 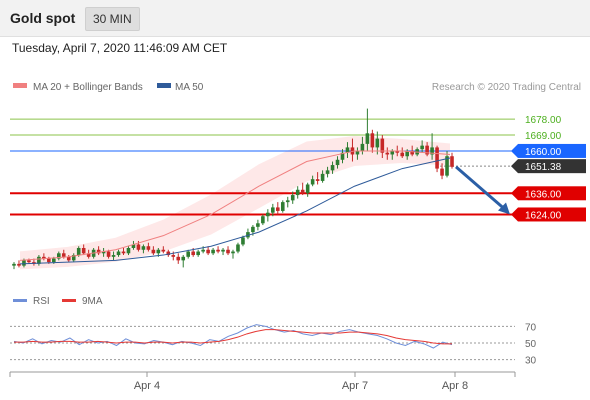 What do you see at coordinates (455, 386) in the screenshot?
I see `time-axis-label: Apr 8` at bounding box center [455, 386].